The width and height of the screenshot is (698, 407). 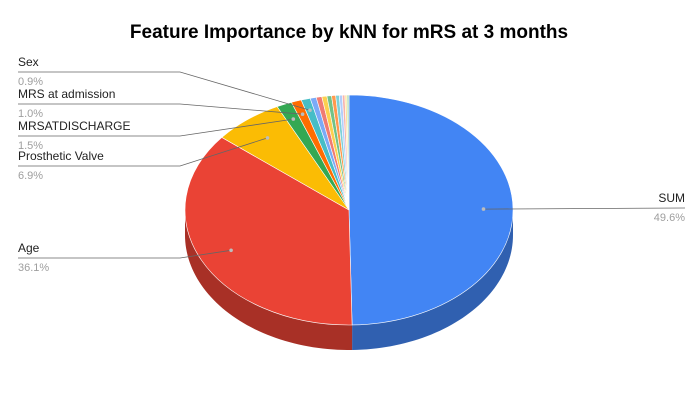 I want to click on leader-line-prosthetic-valve, so click(x=143, y=152).